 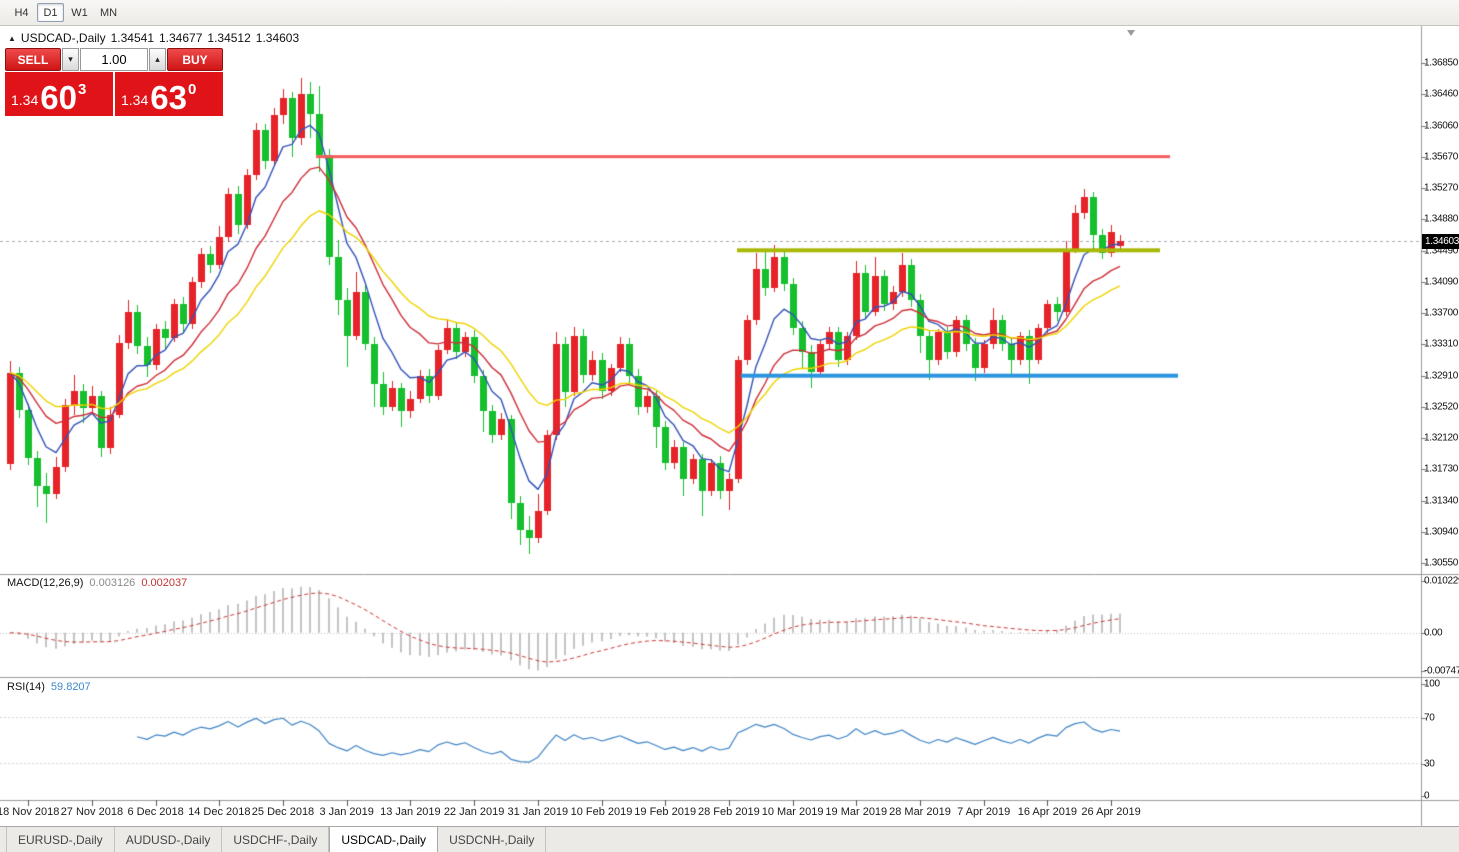 What do you see at coordinates (70, 687) in the screenshot?
I see `rsi-value: 59.8207` at bounding box center [70, 687].